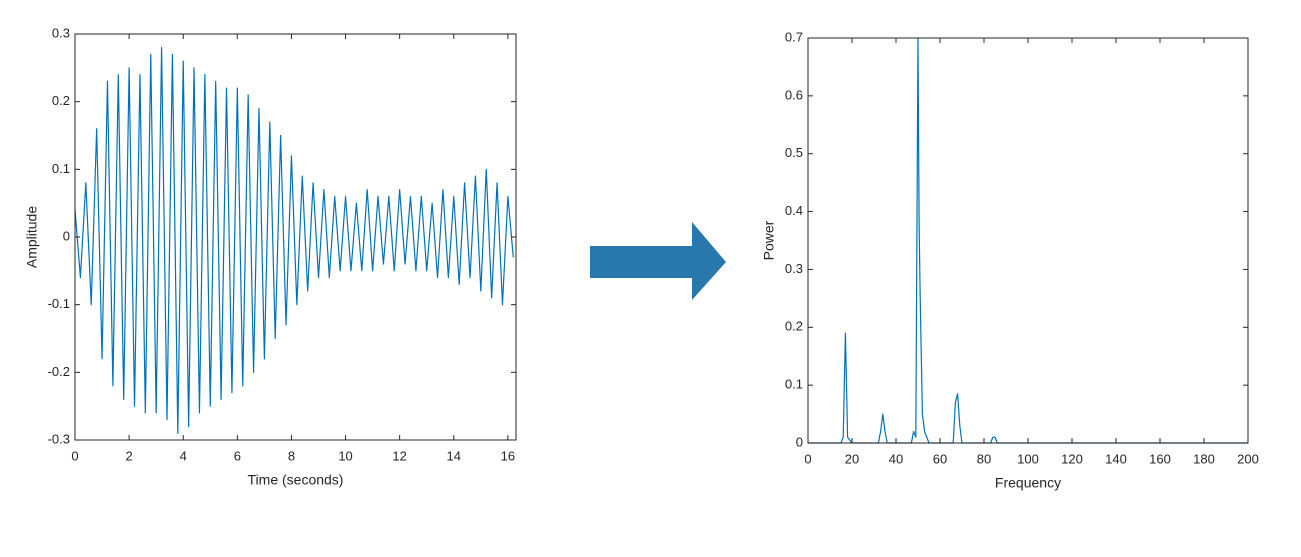  What do you see at coordinates (1028, 458) in the screenshot?
I see `x-tick-label: 100` at bounding box center [1028, 458].